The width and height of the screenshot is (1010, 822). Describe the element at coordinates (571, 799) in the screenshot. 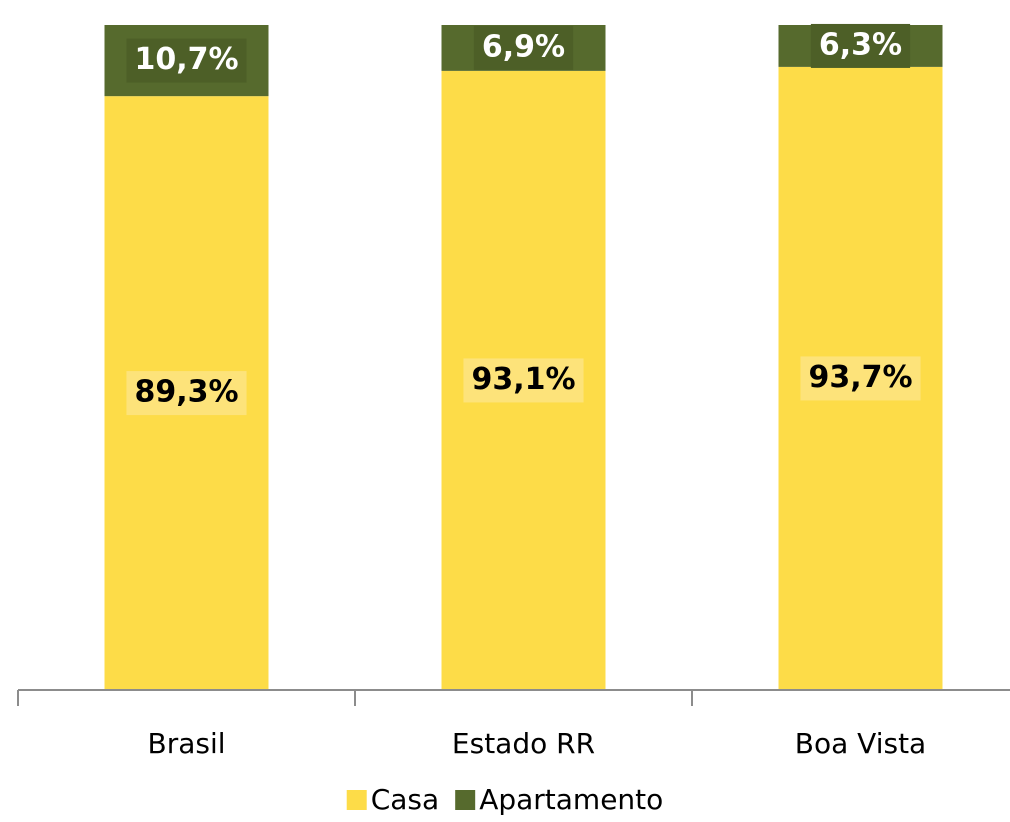

I see `legend-label: Apartamento` at that location.